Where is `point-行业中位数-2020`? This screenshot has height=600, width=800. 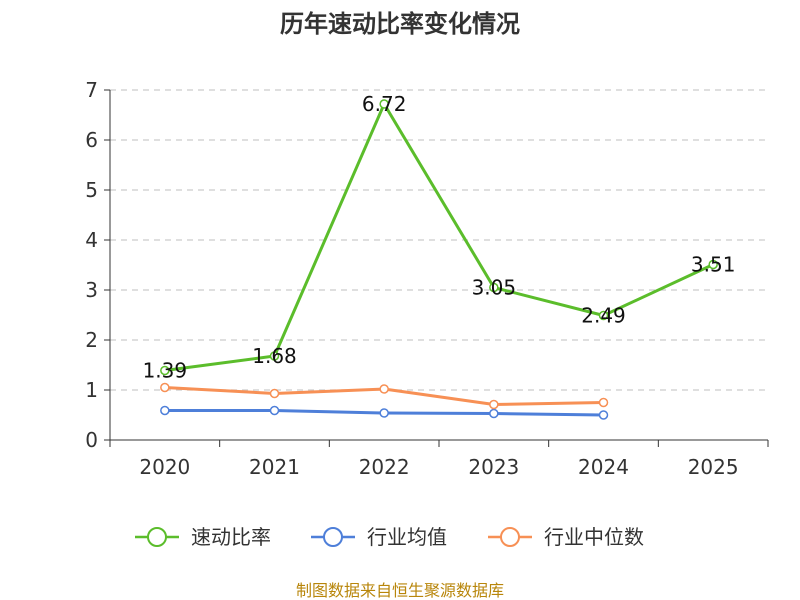
point-行业中位数-2020 is located at coordinates (165, 387).